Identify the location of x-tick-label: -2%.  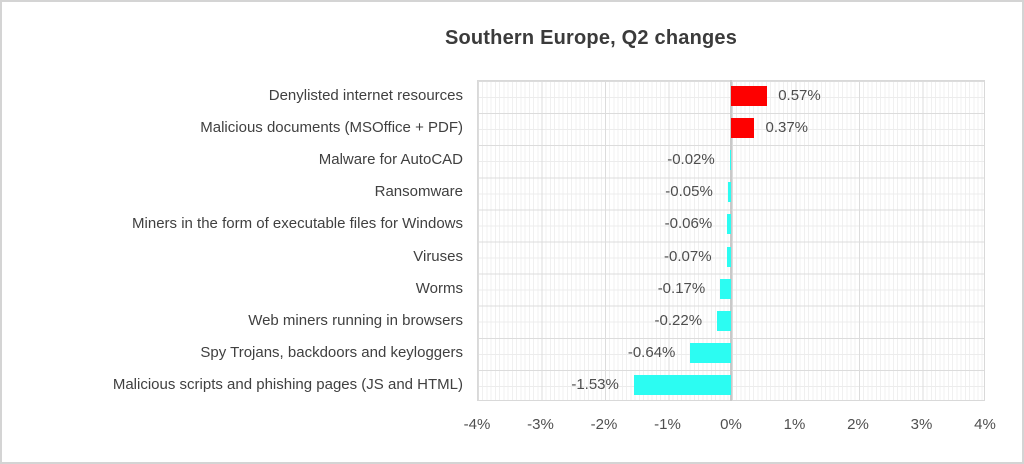
(604, 424).